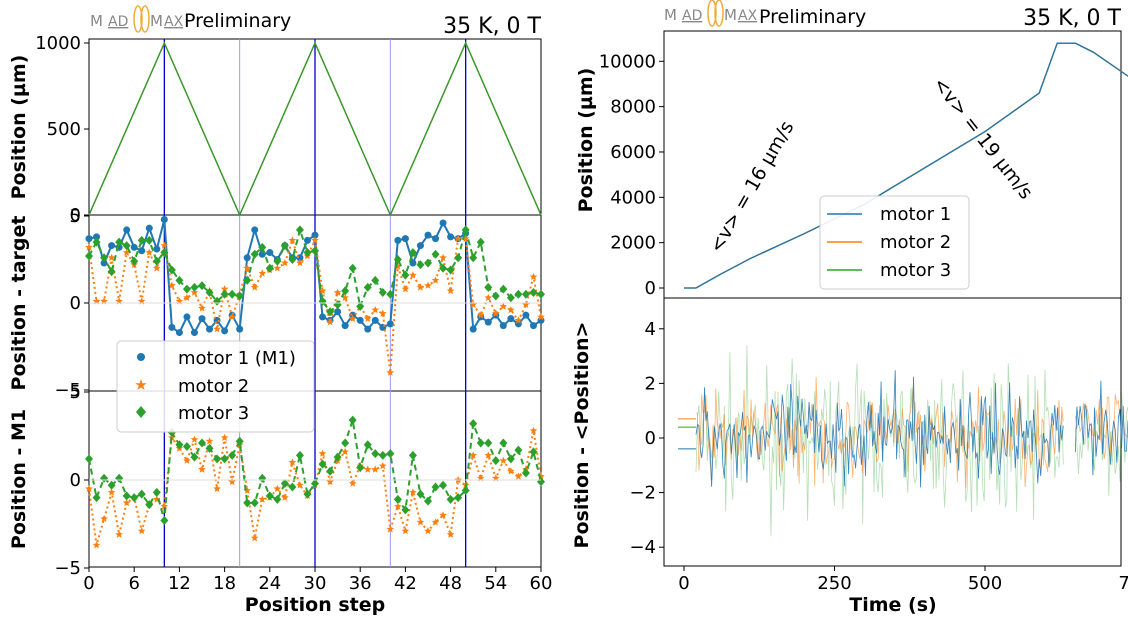 The height and width of the screenshot is (621, 1128). I want to click on condition-label-right: 35 K, 0 T, so click(1072, 18).